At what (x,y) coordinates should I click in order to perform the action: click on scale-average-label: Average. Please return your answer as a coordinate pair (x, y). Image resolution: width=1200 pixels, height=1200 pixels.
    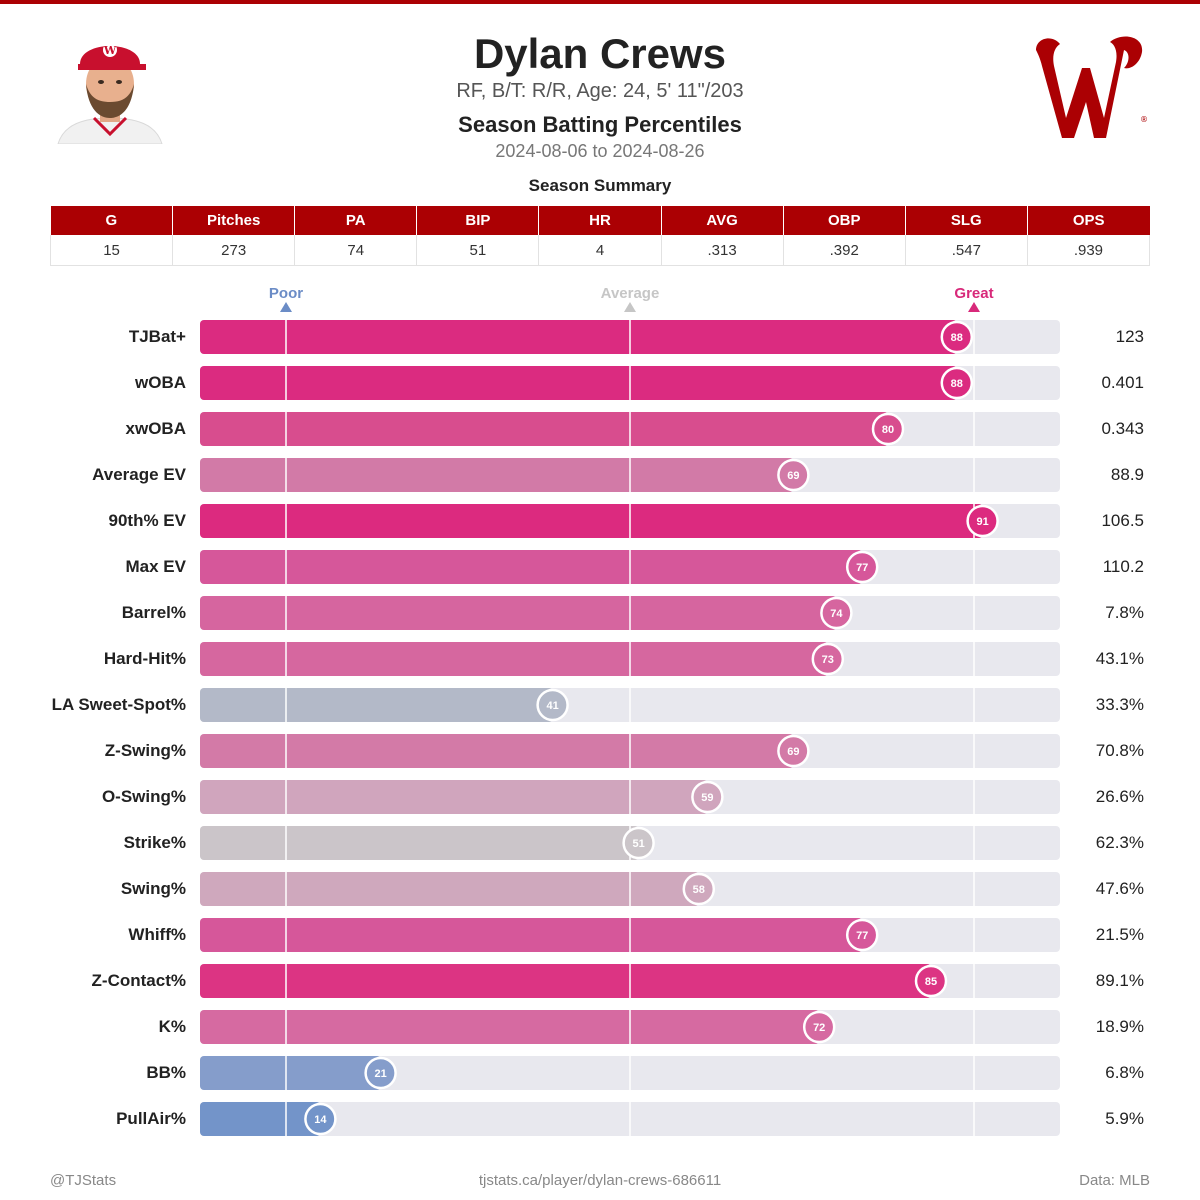
    Looking at the image, I should click on (630, 293).